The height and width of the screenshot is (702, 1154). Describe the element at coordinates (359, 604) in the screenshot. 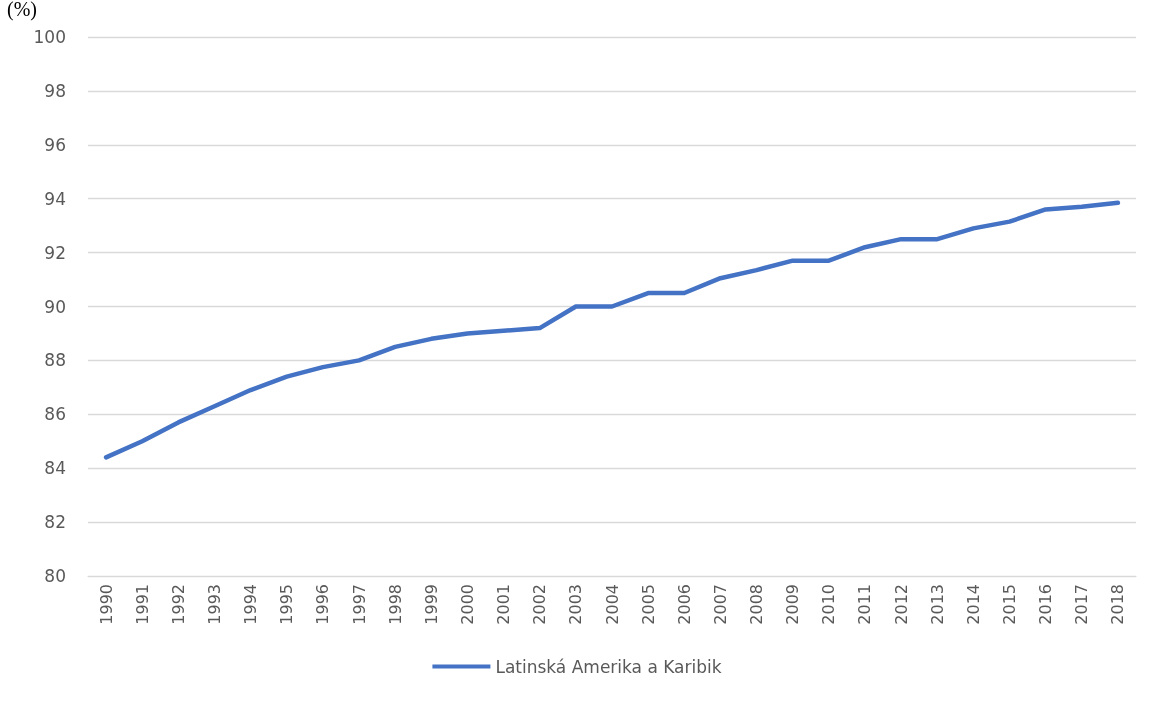

I see `x-tick-label: 1997` at that location.